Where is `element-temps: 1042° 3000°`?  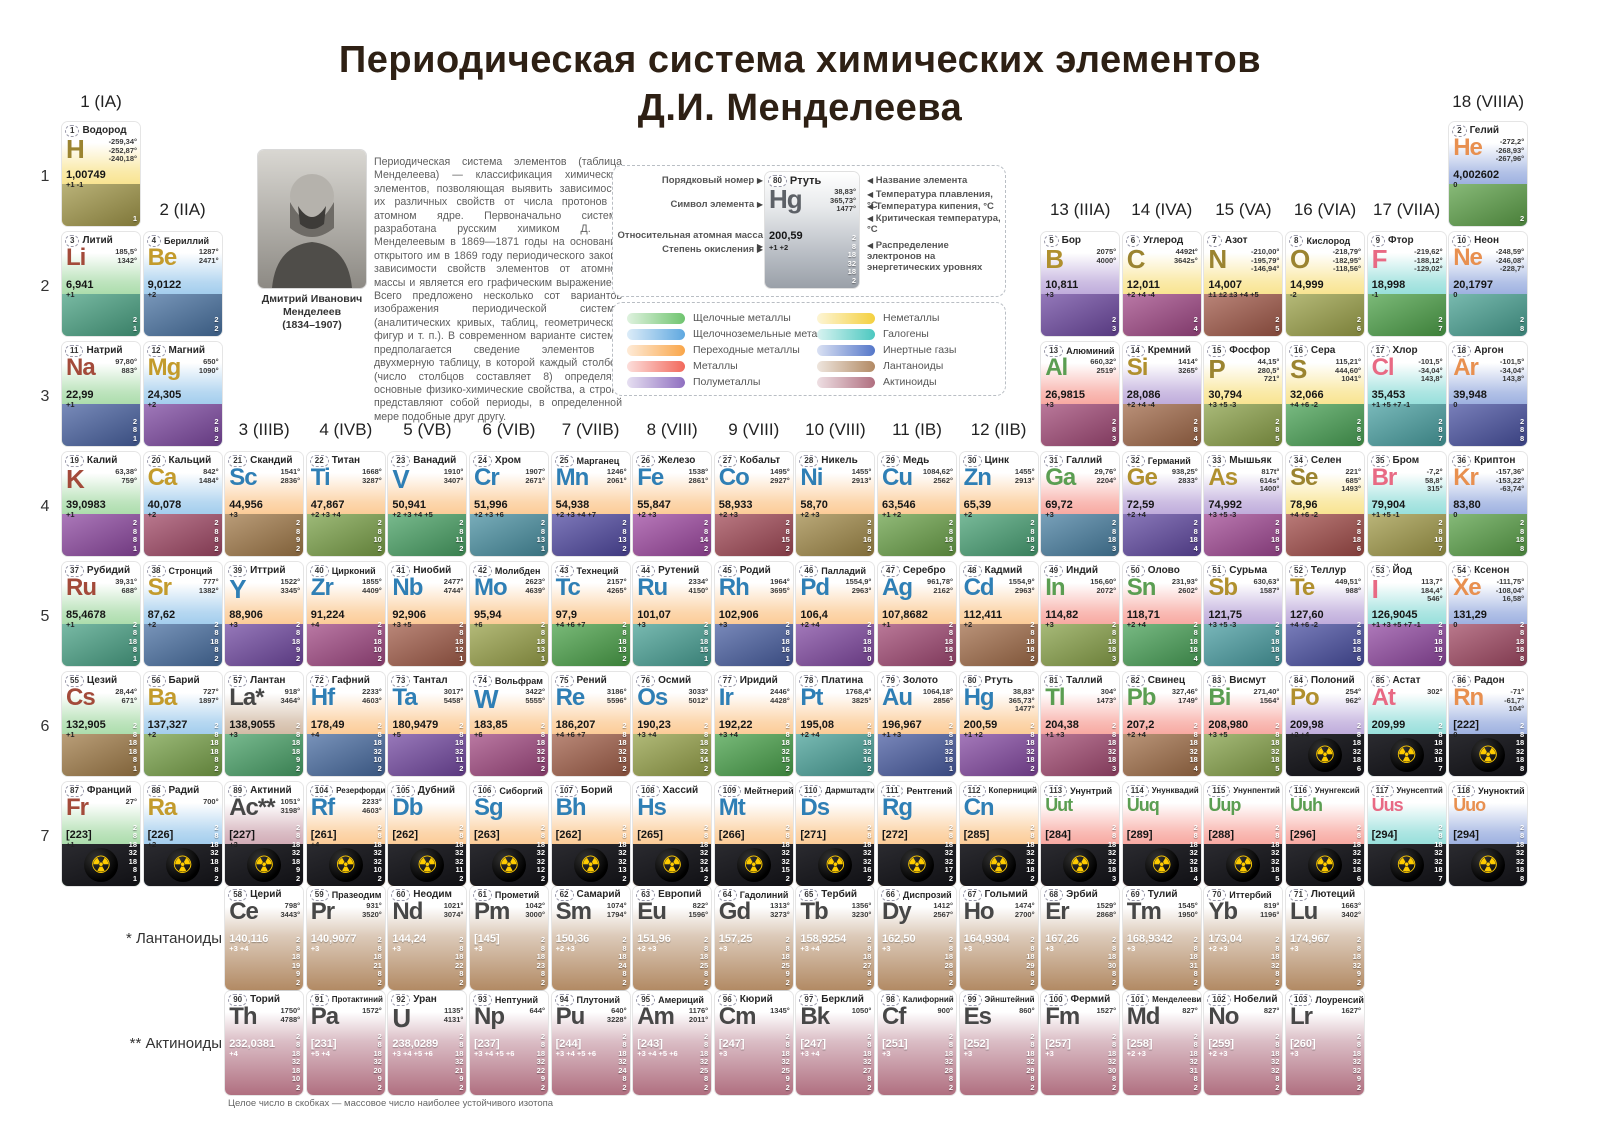
element-temps: 1042° 3000° is located at coordinates (535, 910).